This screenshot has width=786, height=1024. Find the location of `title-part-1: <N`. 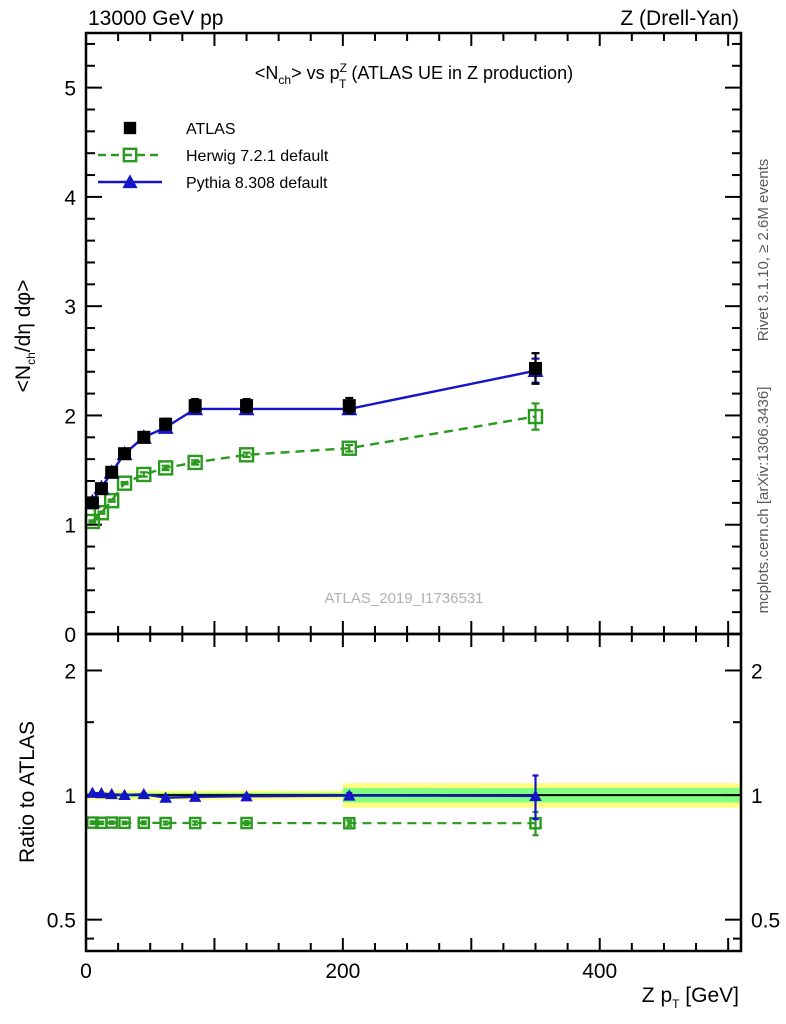

title-part-1: <N is located at coordinates (267, 73).